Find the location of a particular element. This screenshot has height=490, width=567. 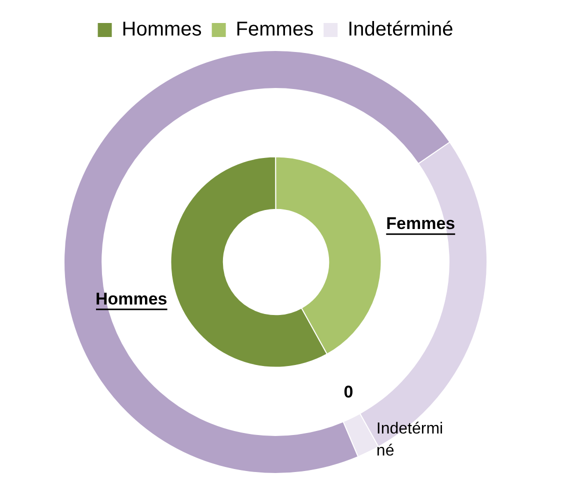

data-label: Femmes is located at coordinates (420, 224).